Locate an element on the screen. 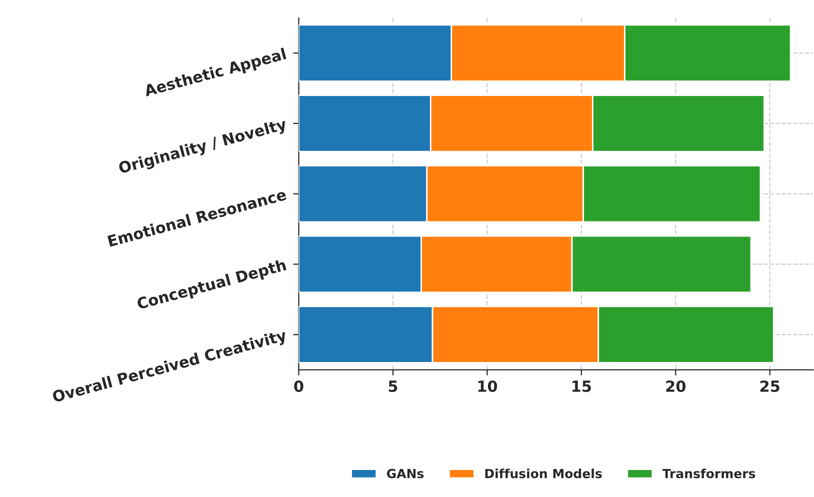 The width and height of the screenshot is (814, 497). x-tick-label: 10 is located at coordinates (488, 386).